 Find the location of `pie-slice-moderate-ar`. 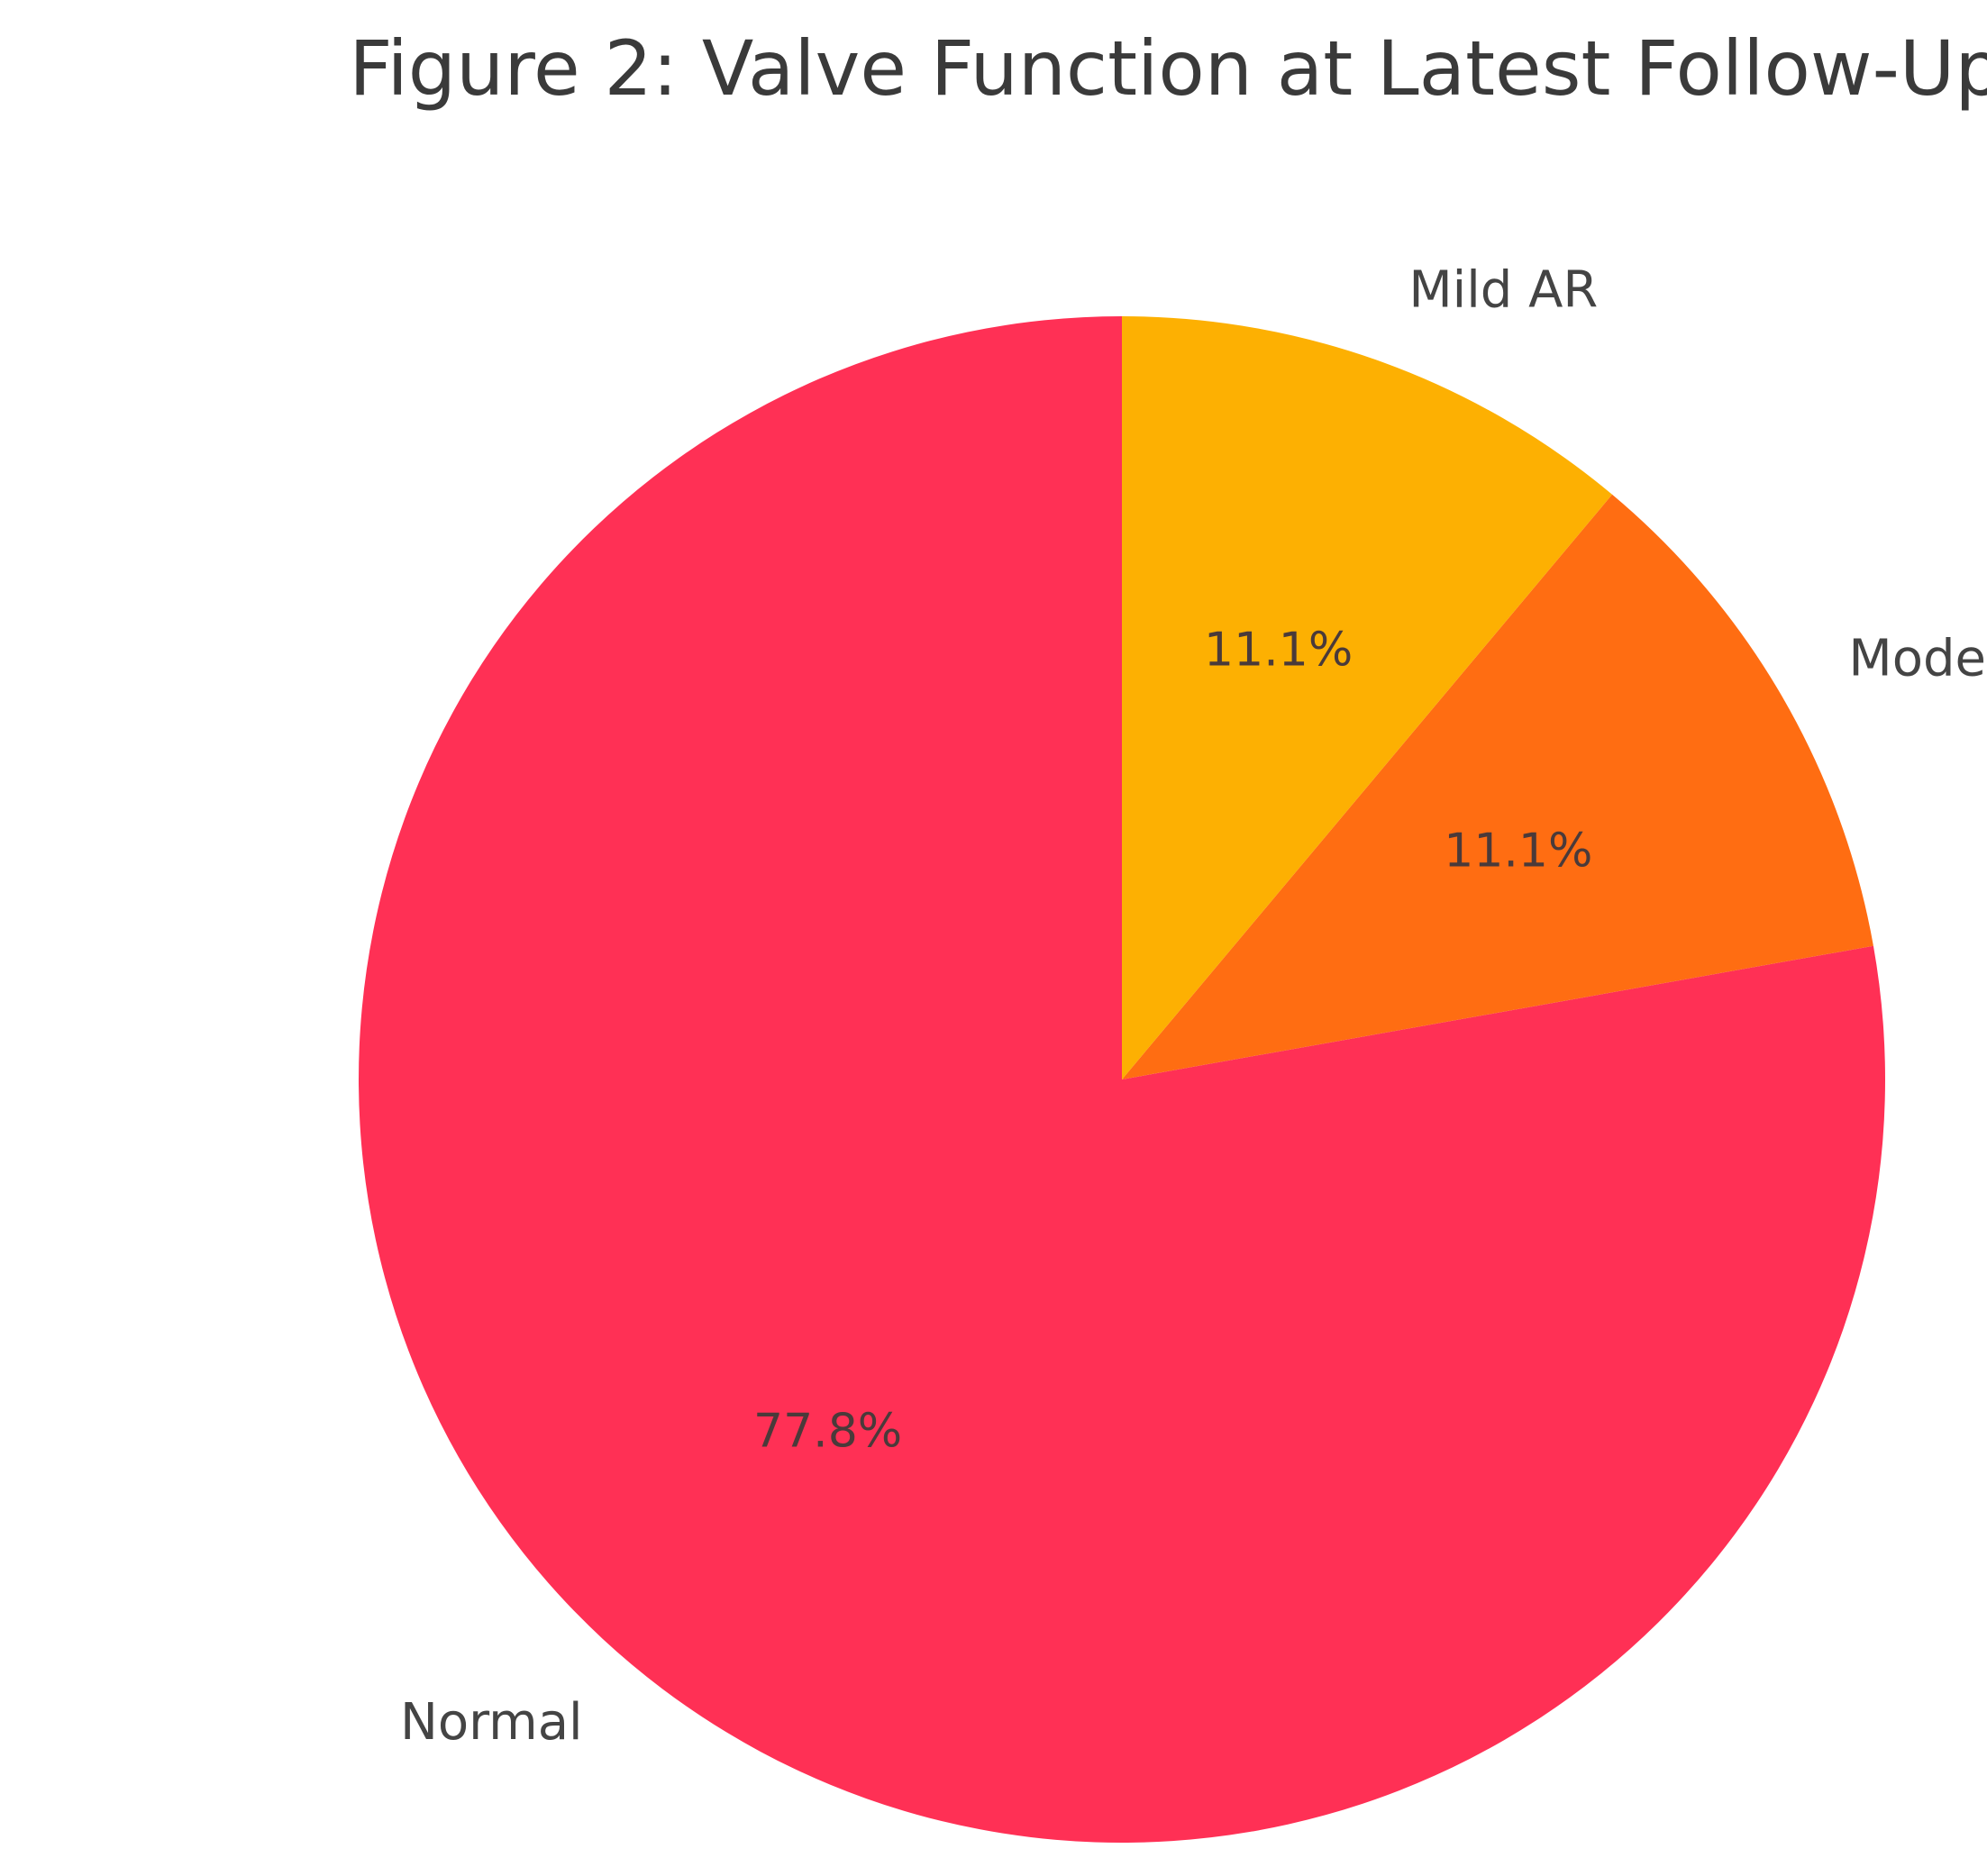

pie-slice-moderate-ar is located at coordinates (1497, 787).